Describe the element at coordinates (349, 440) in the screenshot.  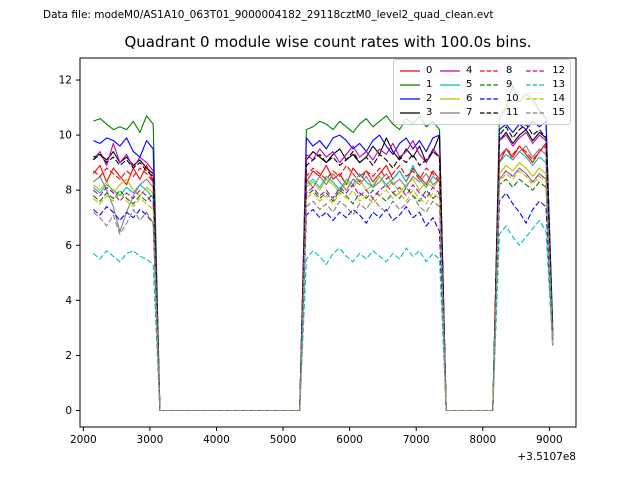
I see `x-tick-label: 6000` at that location.